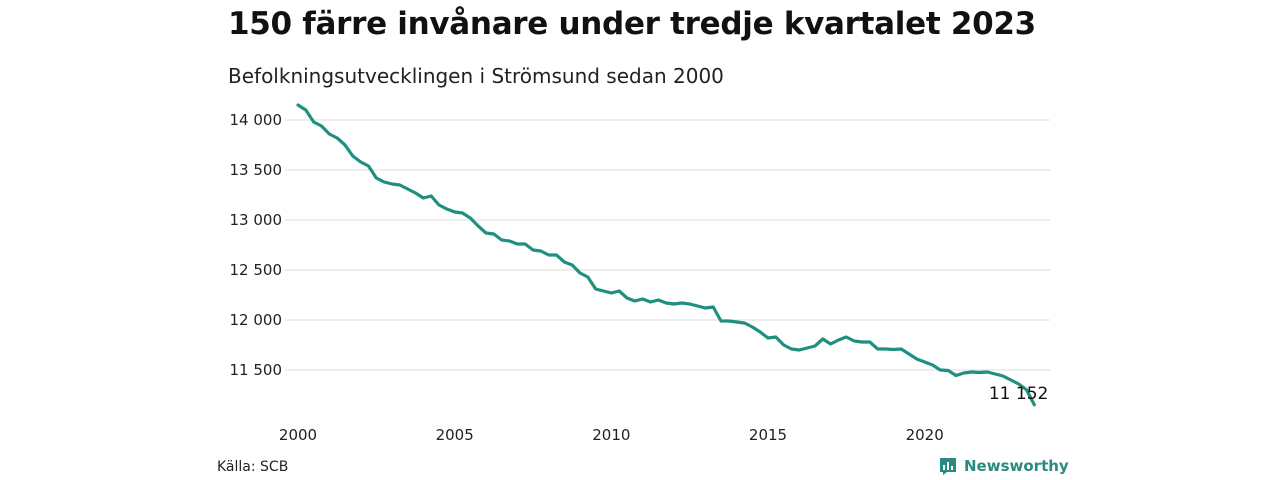  What do you see at coordinates (256, 245) in the screenshot?
I see `y-axis: 11 500 12 000 12 500 13 000 13 500 14 000` at bounding box center [256, 245].